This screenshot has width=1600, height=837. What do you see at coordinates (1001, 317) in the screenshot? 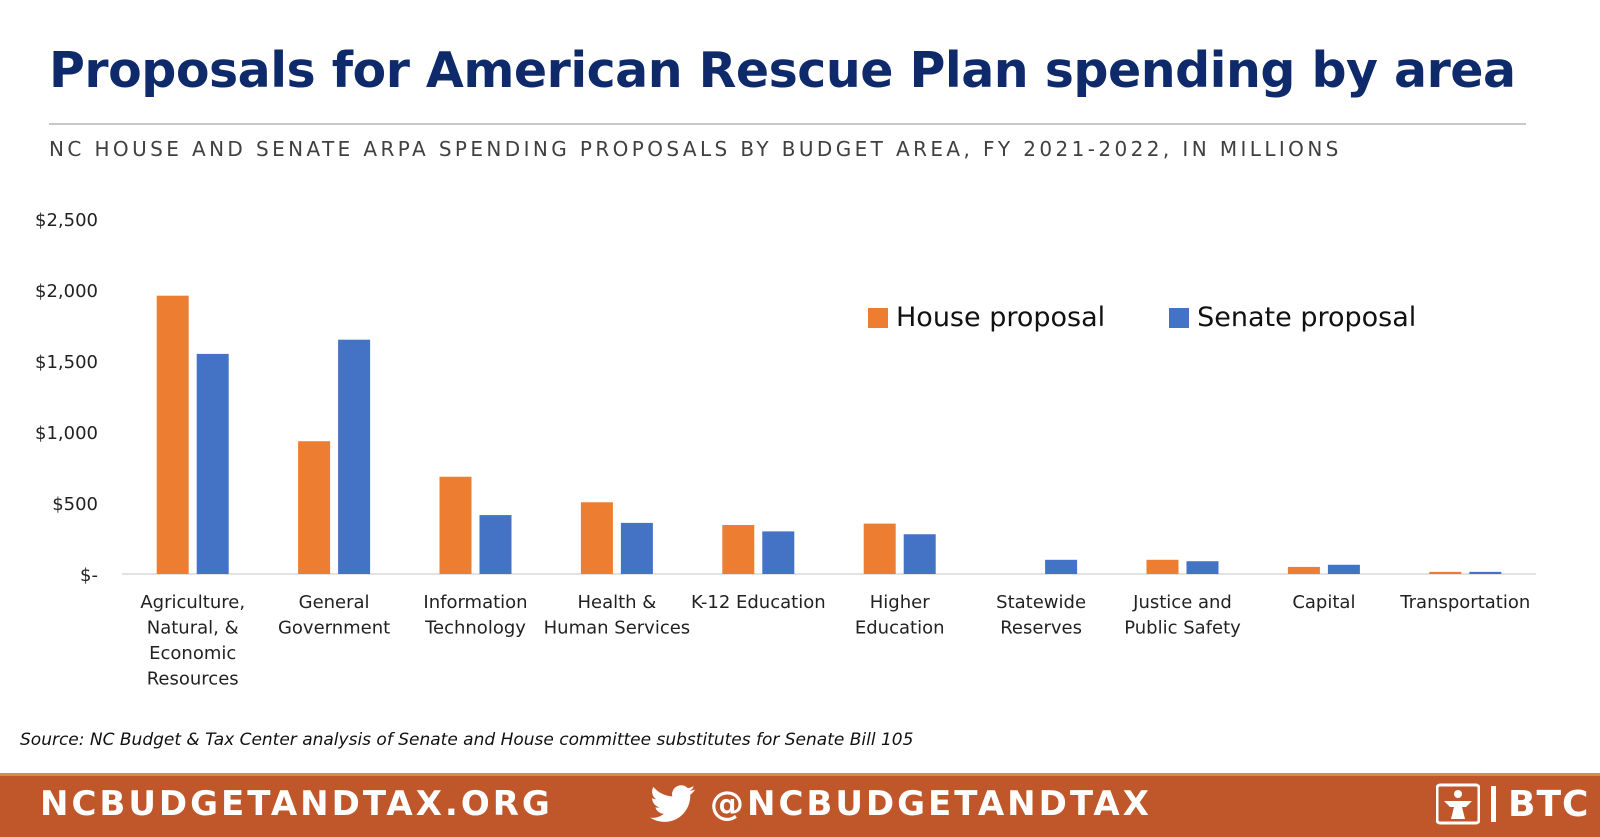
I see `legend-label-house: House proposal` at bounding box center [1001, 317].